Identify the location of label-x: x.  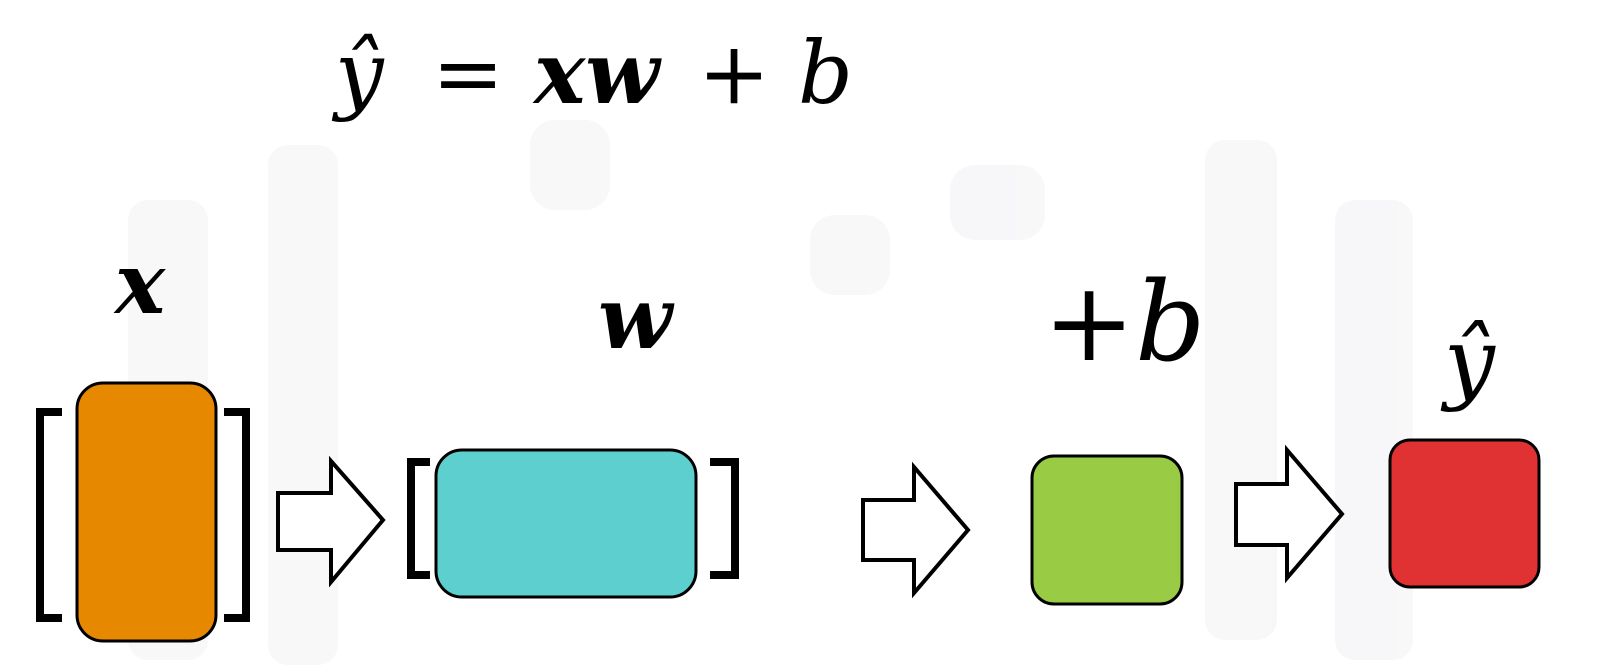
(139, 283).